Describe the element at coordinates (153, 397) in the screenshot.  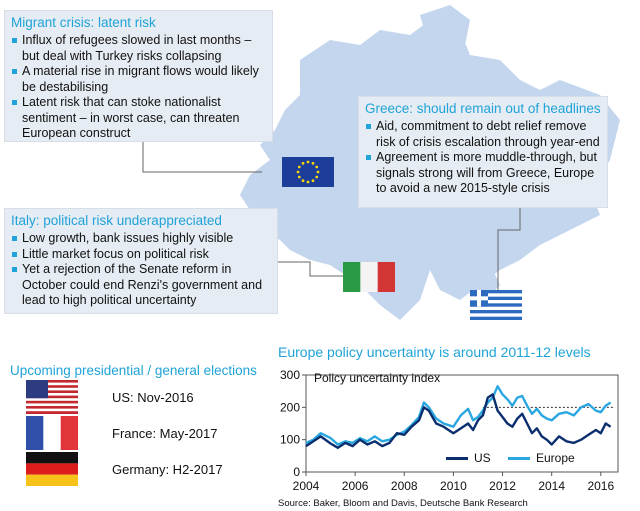
I see `election-label-us: US: Nov-2016` at that location.